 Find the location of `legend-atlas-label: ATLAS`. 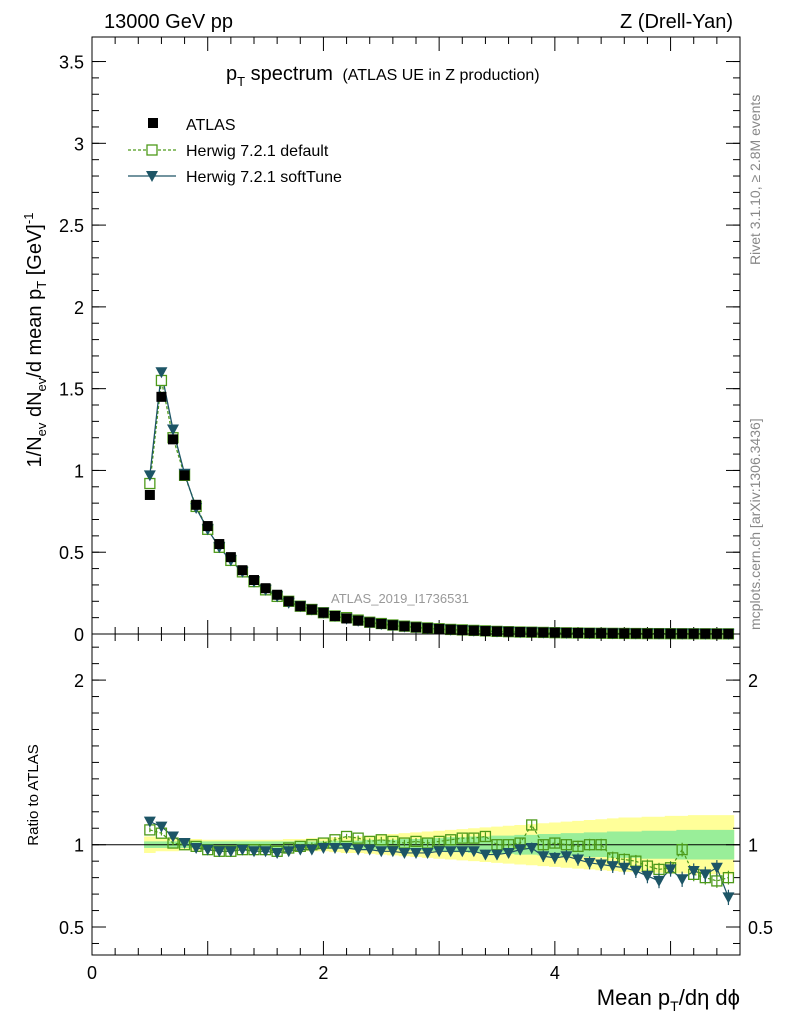

legend-atlas-label: ATLAS is located at coordinates (211, 125).